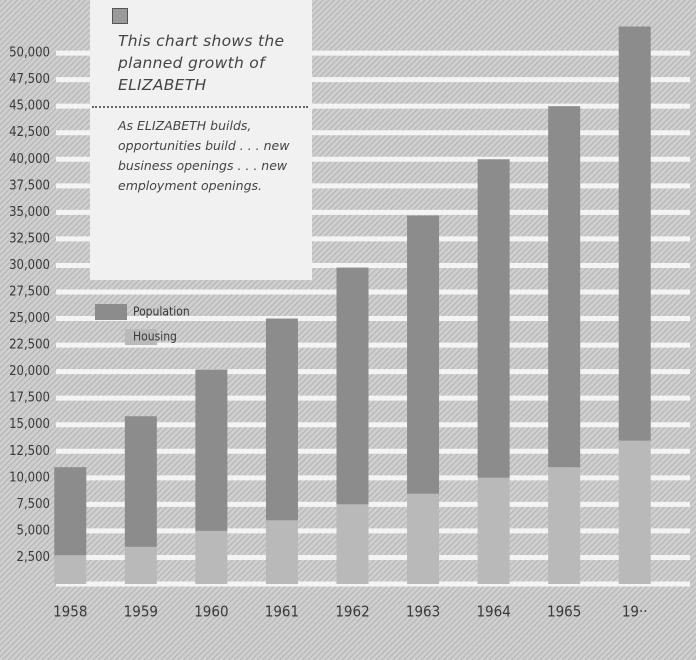 Image resolution: width=696 pixels, height=660 pixels. Describe the element at coordinates (211, 612) in the screenshot. I see `x-tick-label: 1960` at that location.